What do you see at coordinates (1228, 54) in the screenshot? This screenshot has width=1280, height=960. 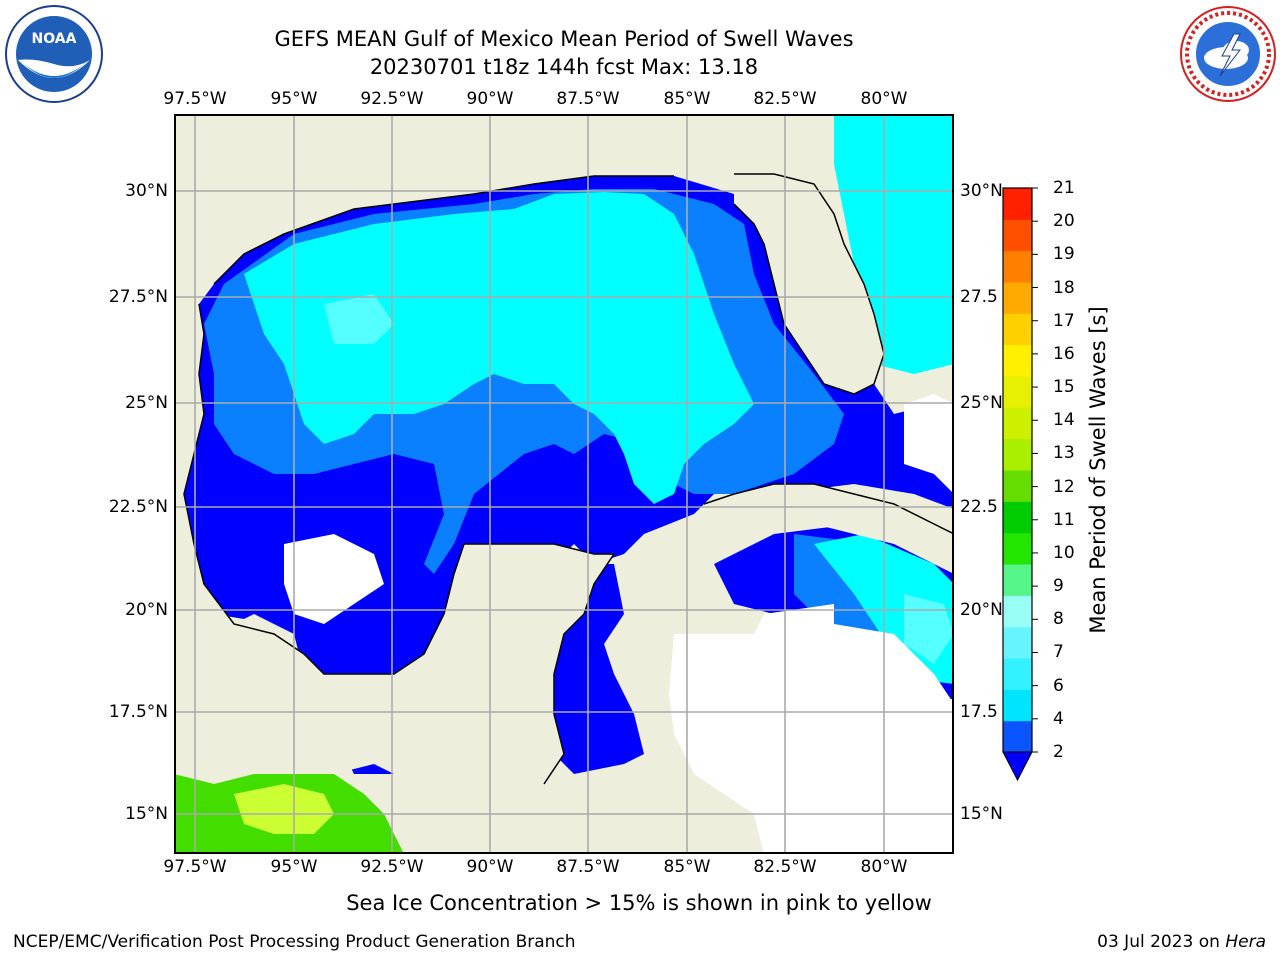 I see `nws-logo` at bounding box center [1228, 54].